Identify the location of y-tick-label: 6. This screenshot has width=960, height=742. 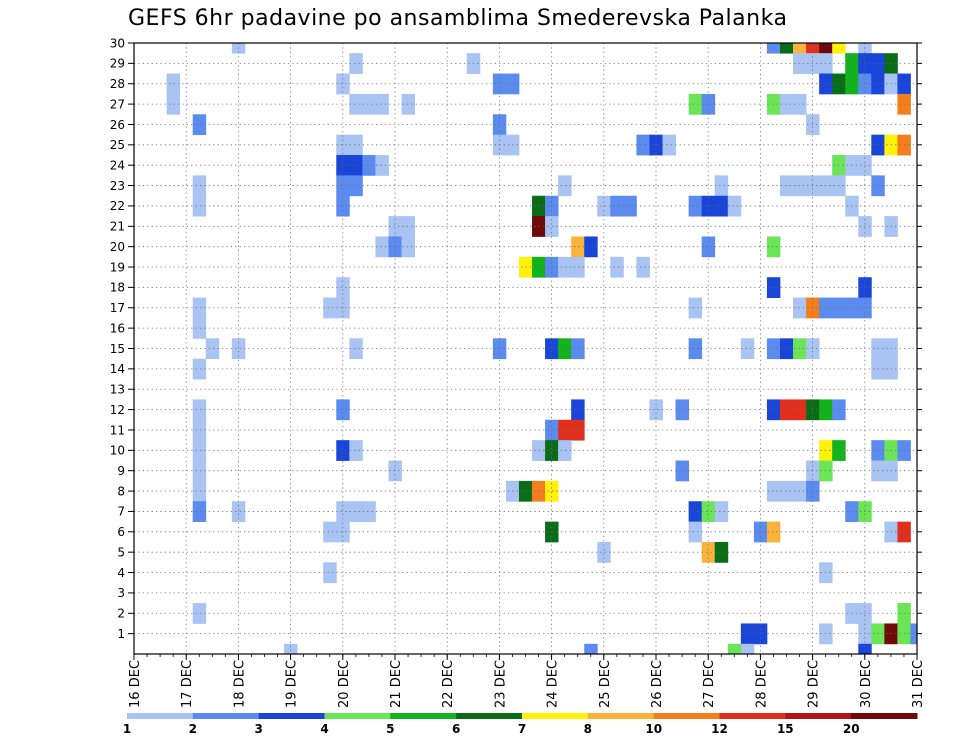
(121, 532).